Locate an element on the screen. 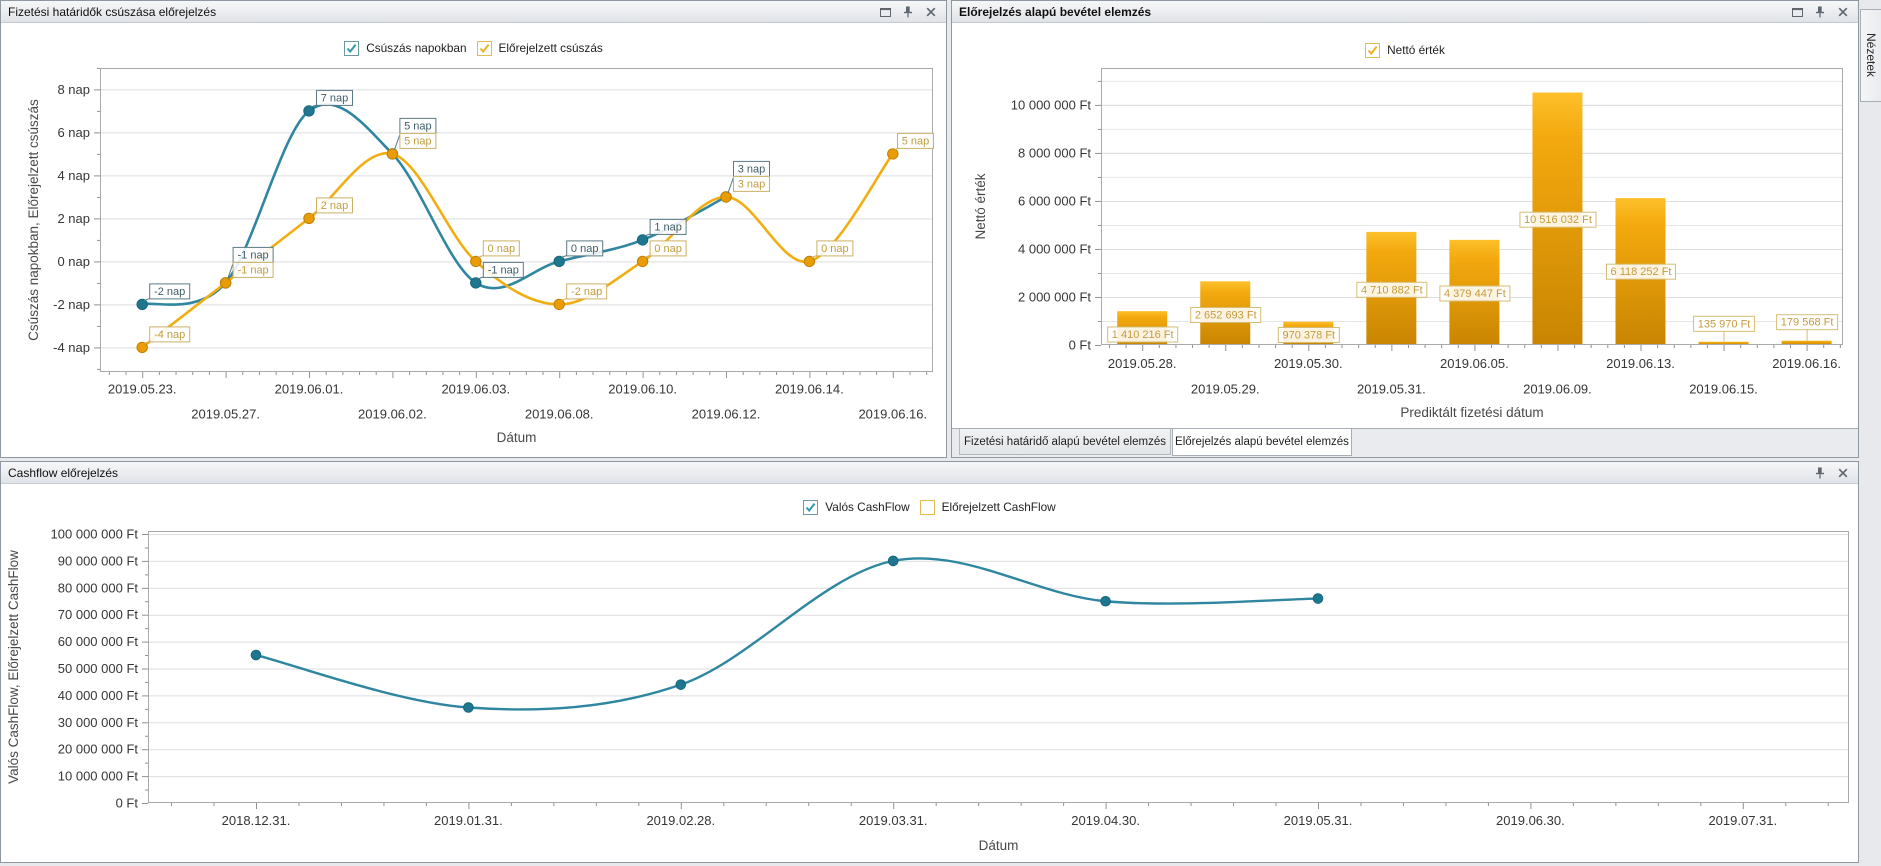 This screenshot has width=1881, height=866. legend-label: Előrejelzett csúszás is located at coordinates (550, 48).